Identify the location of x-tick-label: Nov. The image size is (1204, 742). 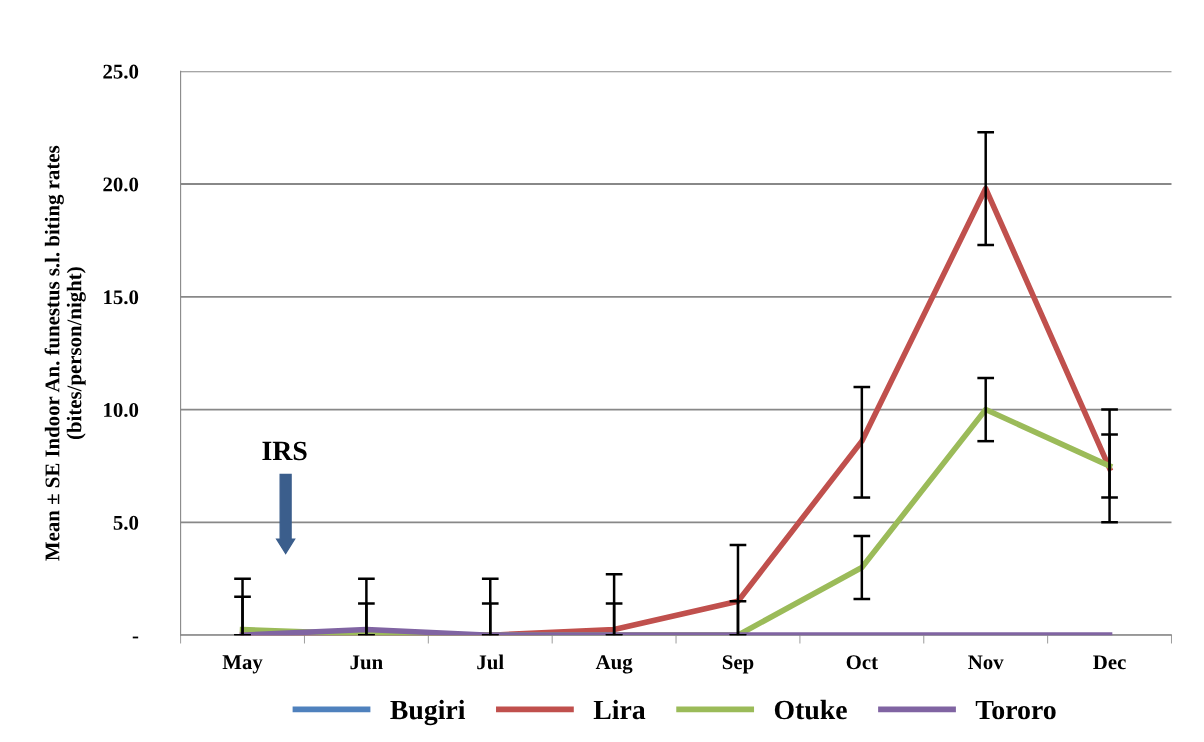
(986, 662).